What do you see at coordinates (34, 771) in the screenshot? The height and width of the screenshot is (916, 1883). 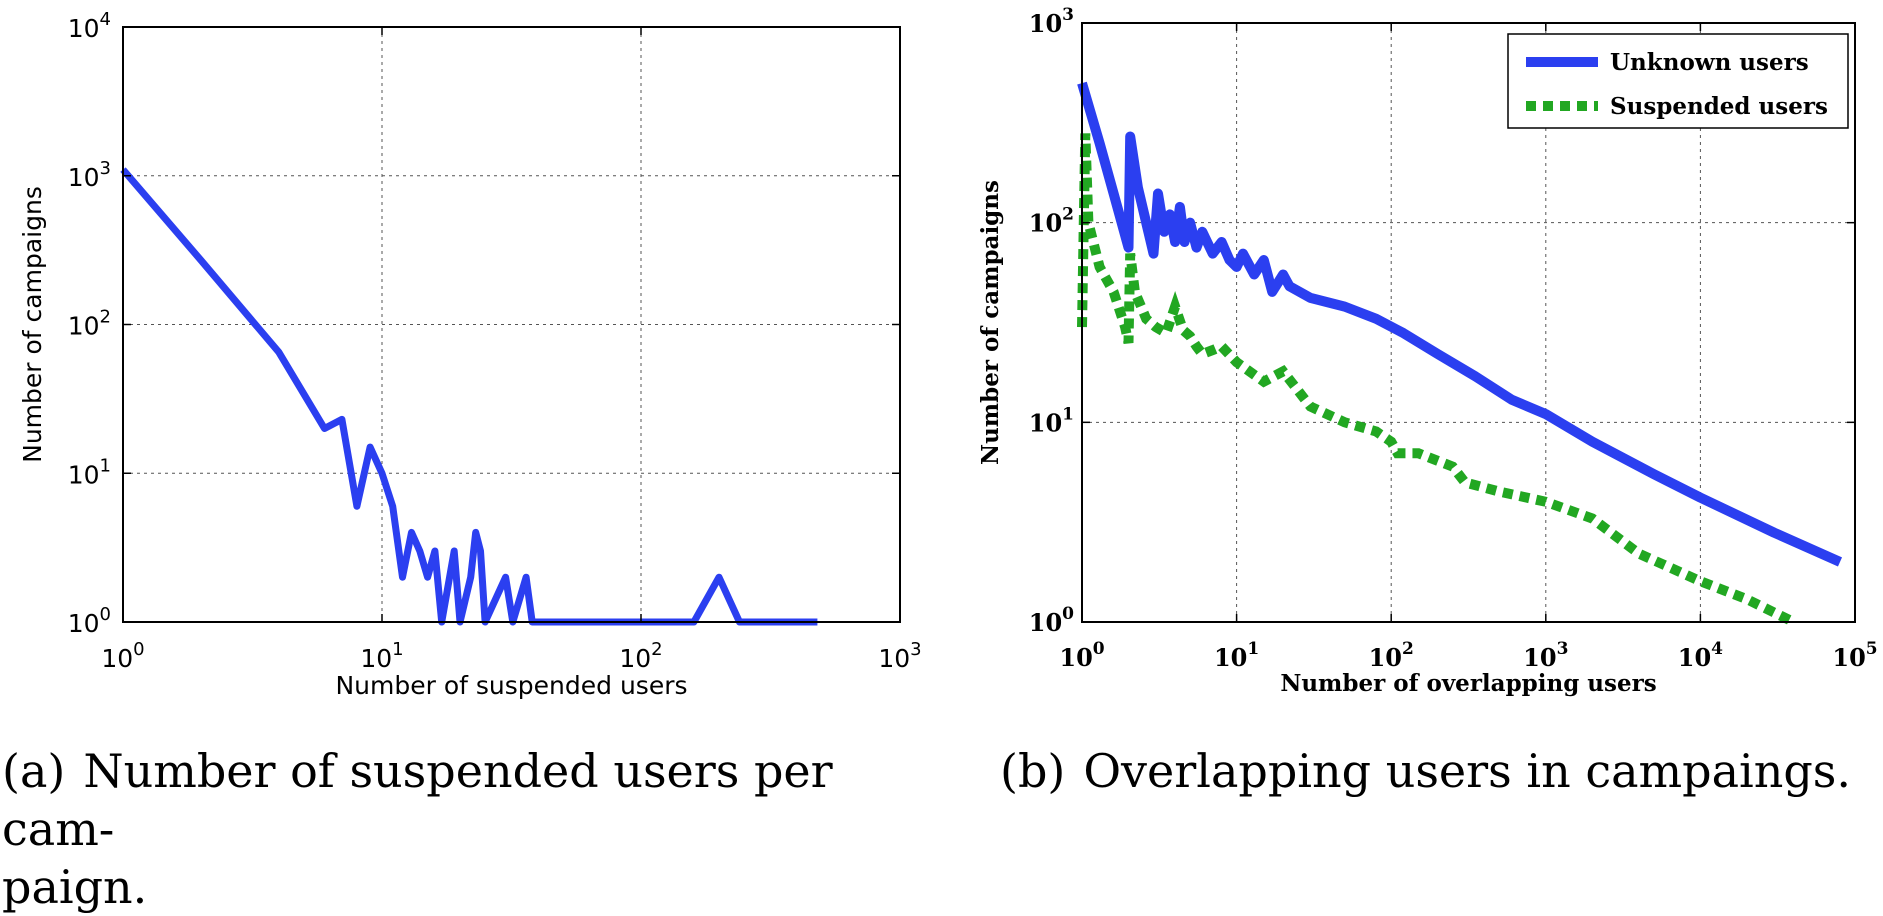 I see `caption-a-label: (a)` at bounding box center [34, 771].